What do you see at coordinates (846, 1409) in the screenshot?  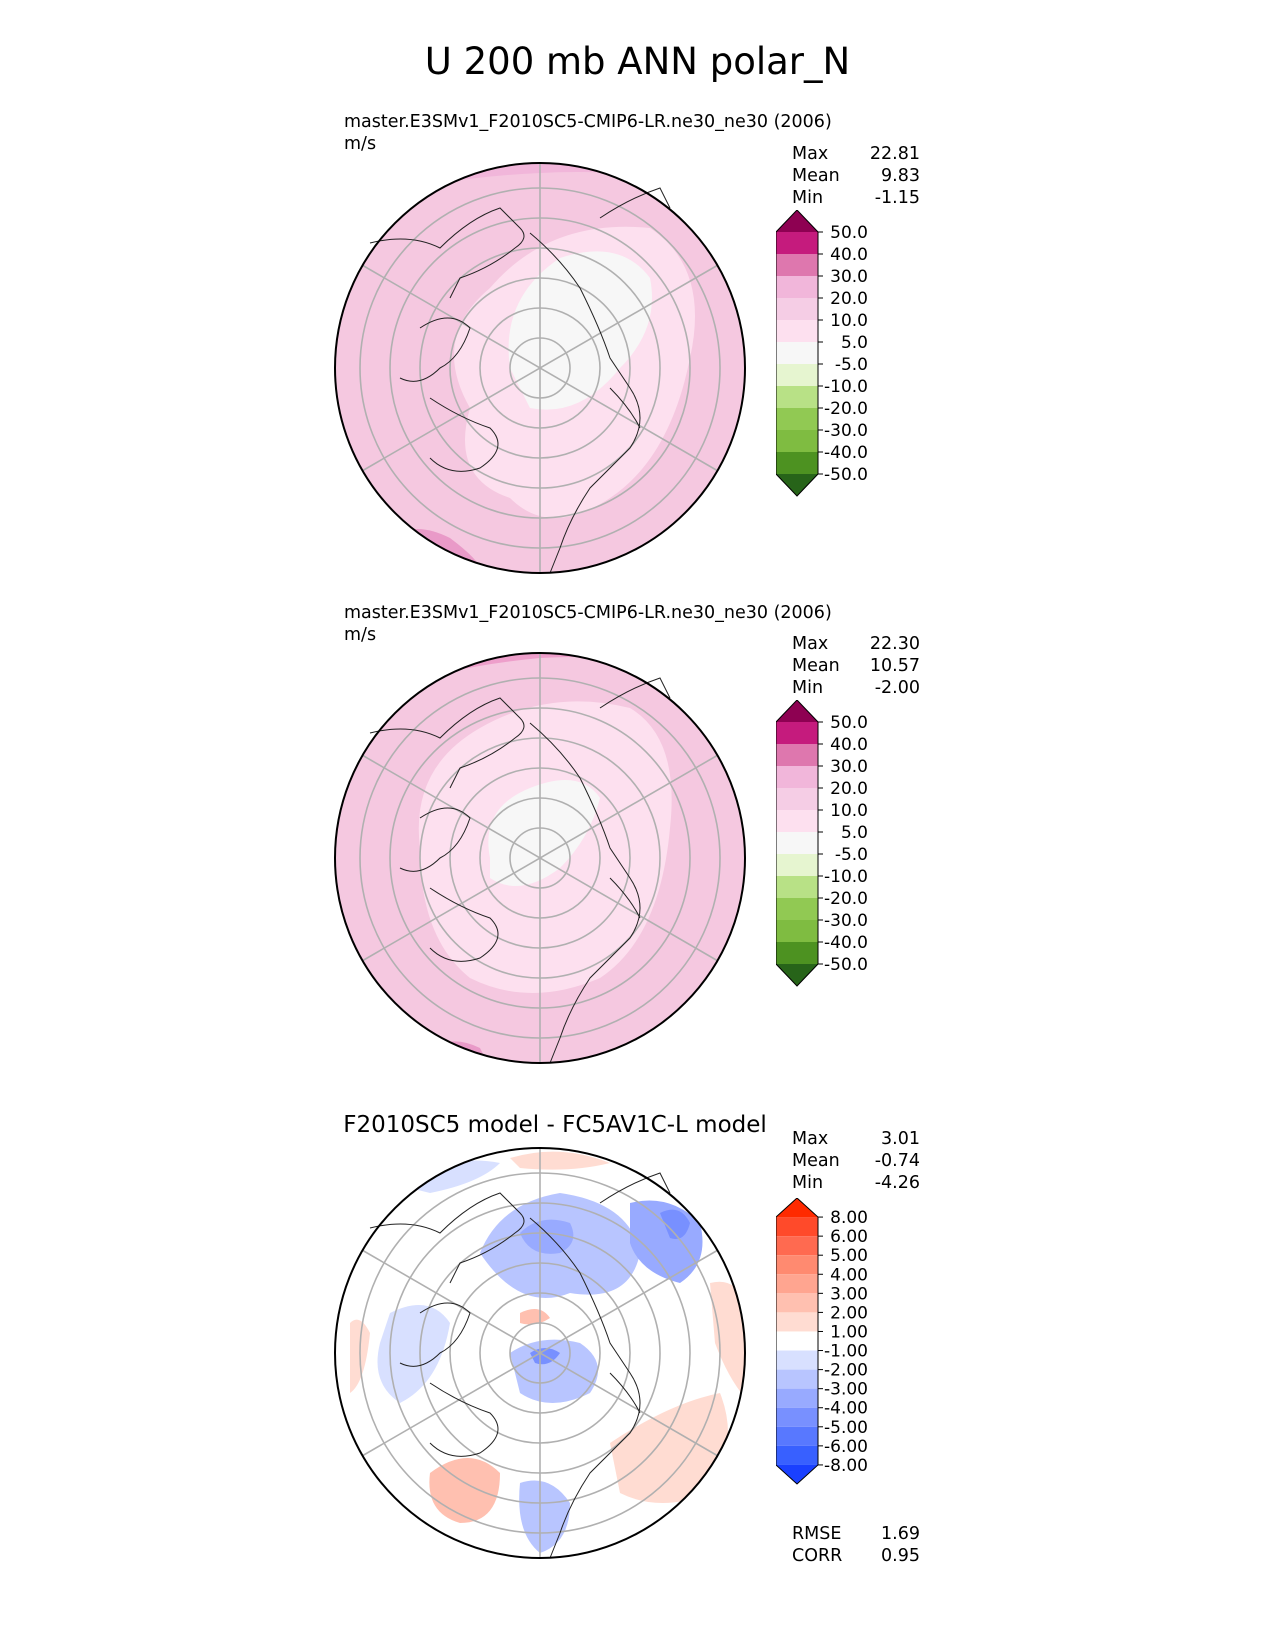 I see `colorbar-tick-label: -4.00` at bounding box center [846, 1409].